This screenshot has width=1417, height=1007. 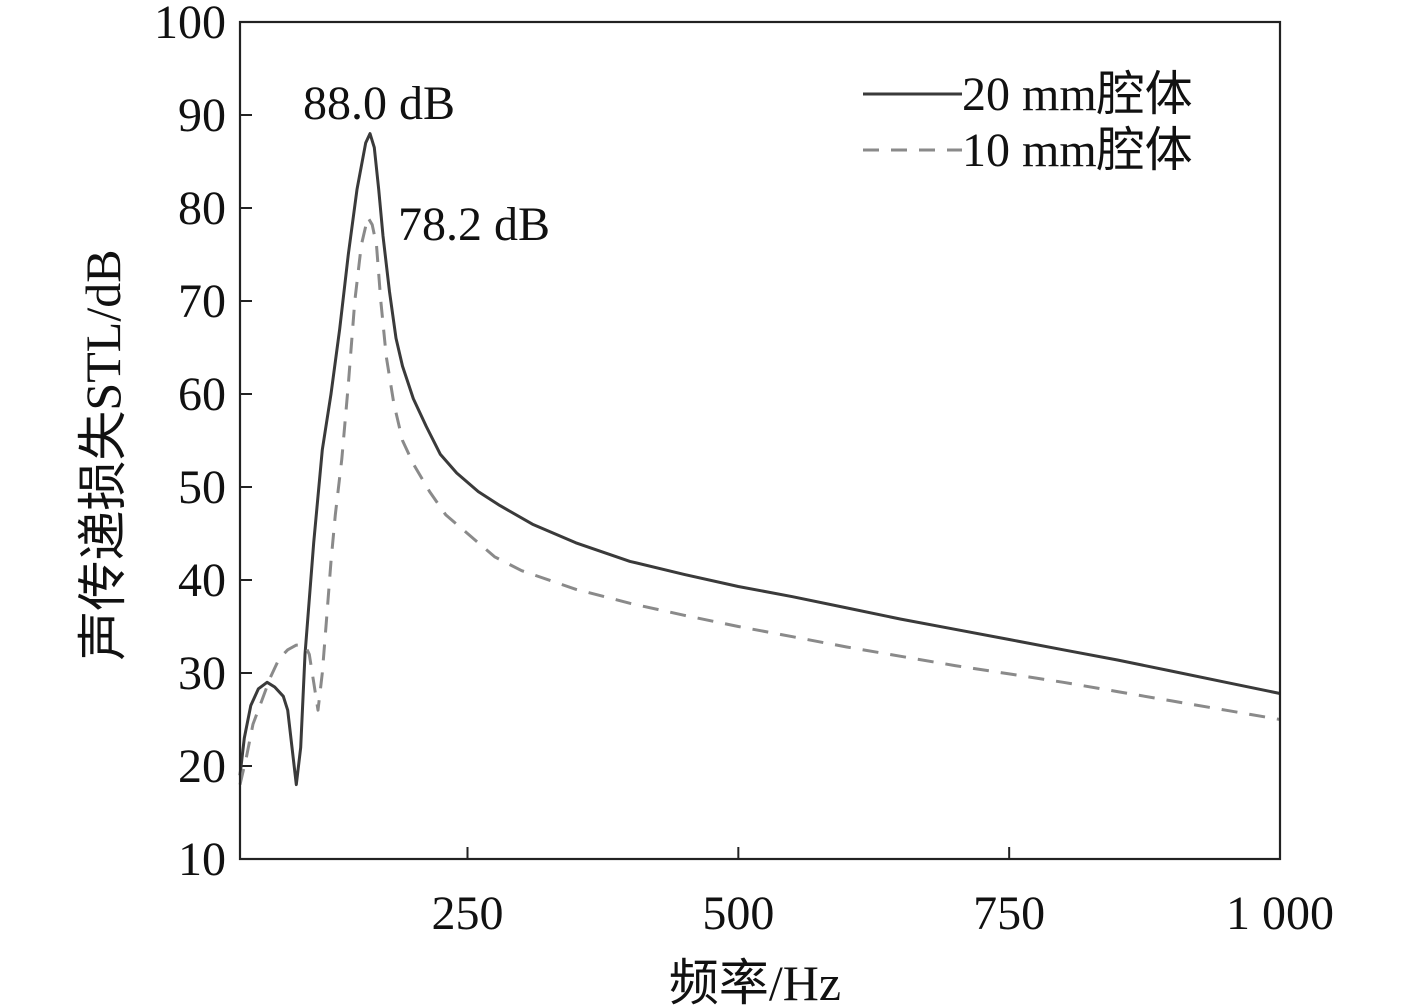 I want to click on y-tick-label: 40, so click(x=202, y=580).